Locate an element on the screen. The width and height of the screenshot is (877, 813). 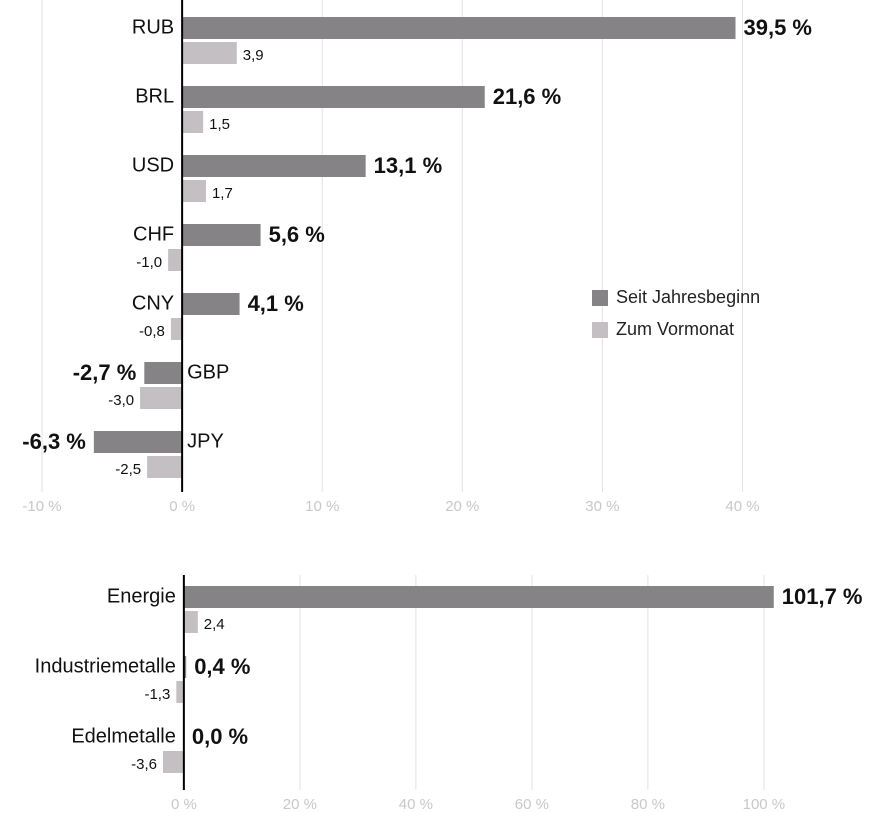
category-label: Edelmetalle is located at coordinates (123, 736).